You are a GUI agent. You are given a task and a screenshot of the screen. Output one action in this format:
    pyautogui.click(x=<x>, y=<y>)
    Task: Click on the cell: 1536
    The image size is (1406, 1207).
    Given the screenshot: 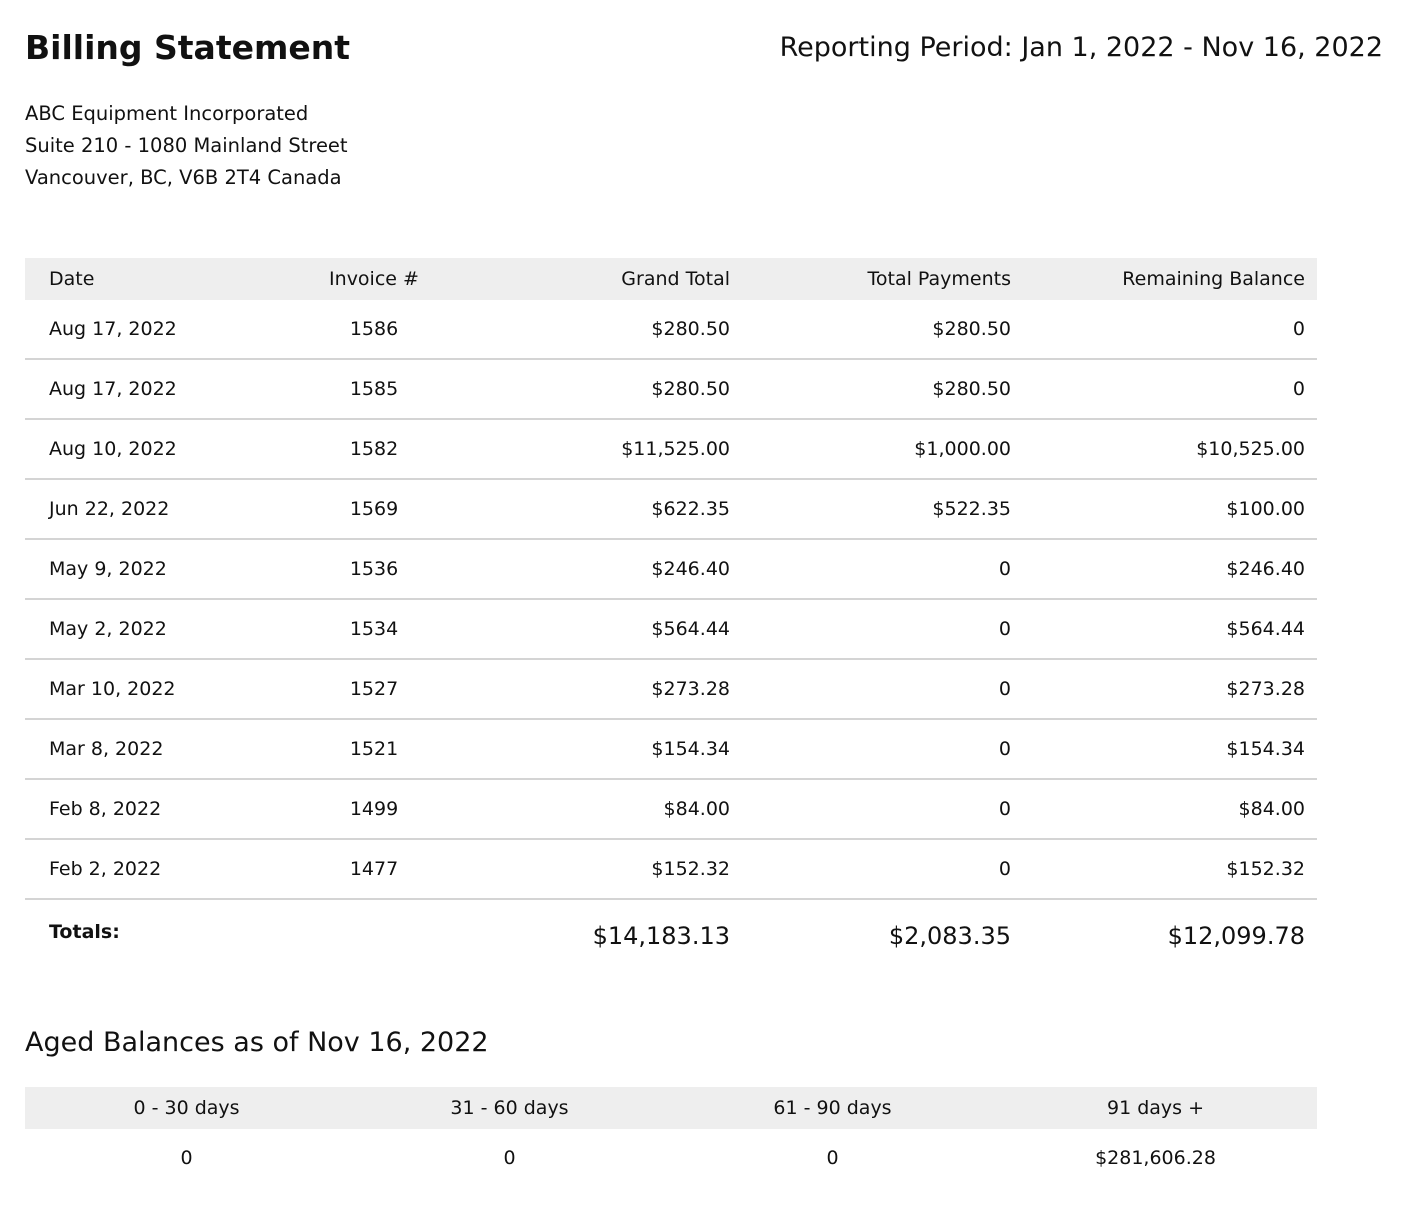 What is the action you would take?
    pyautogui.click(x=374, y=569)
    